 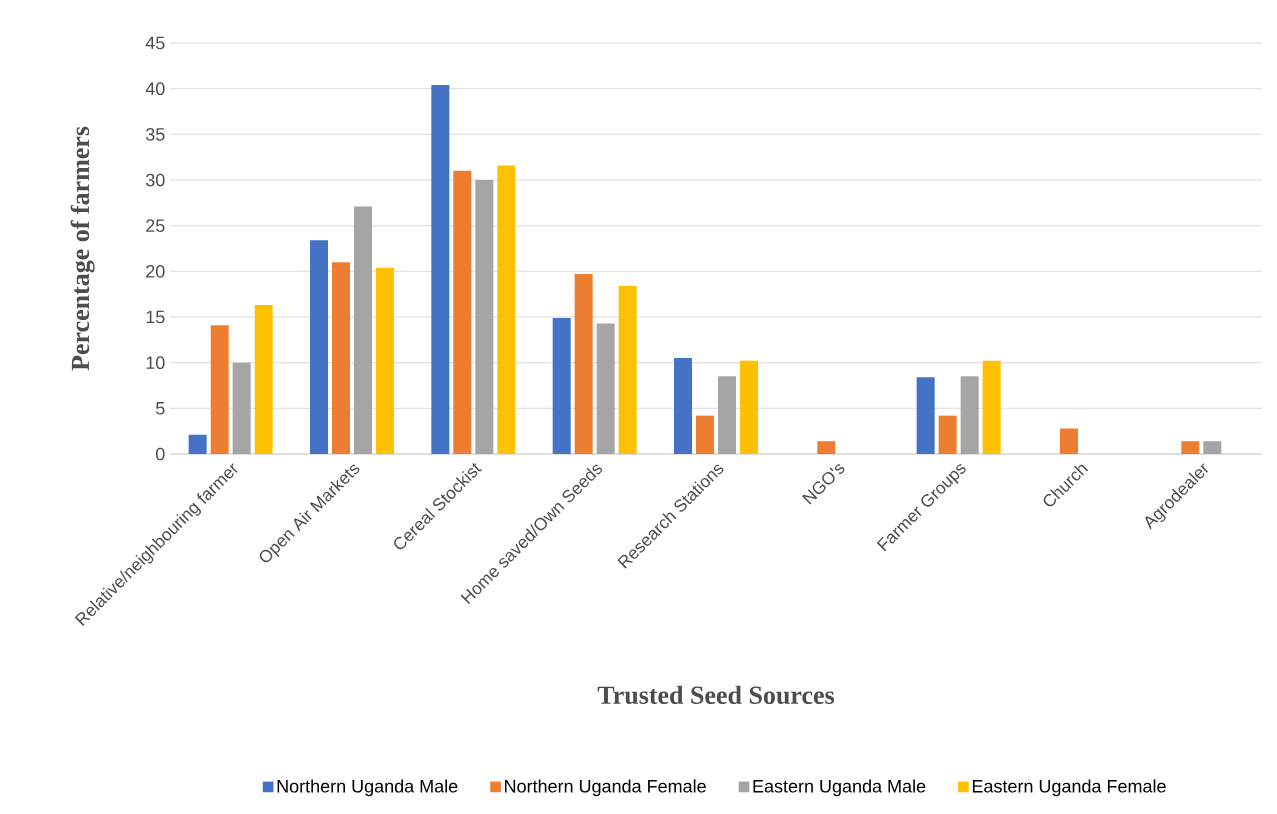 What do you see at coordinates (155, 134) in the screenshot?
I see `y-tick-label: 35` at bounding box center [155, 134].